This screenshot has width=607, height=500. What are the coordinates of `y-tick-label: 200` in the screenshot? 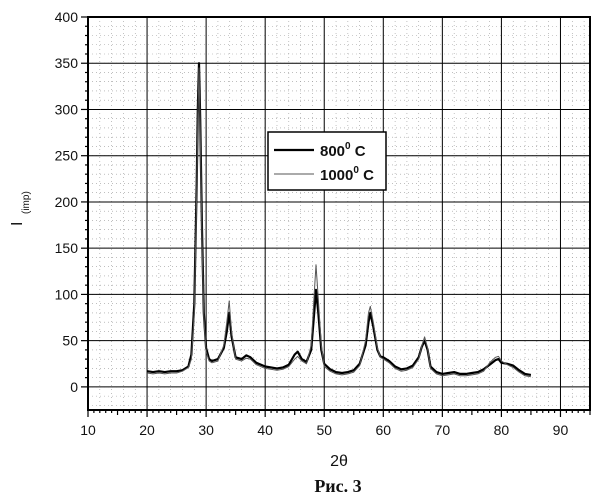 It's located at (67, 202).